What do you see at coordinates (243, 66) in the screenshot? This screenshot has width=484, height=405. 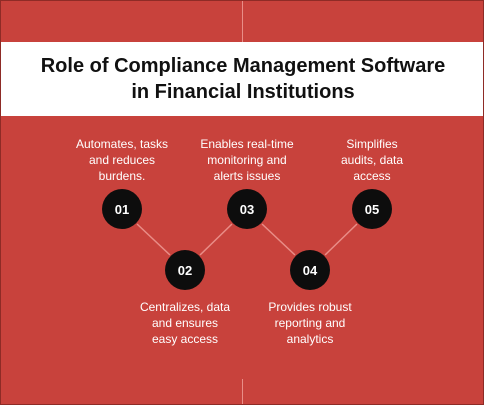 I see `title-line-1: Role of Compliance Management Software` at bounding box center [243, 66].